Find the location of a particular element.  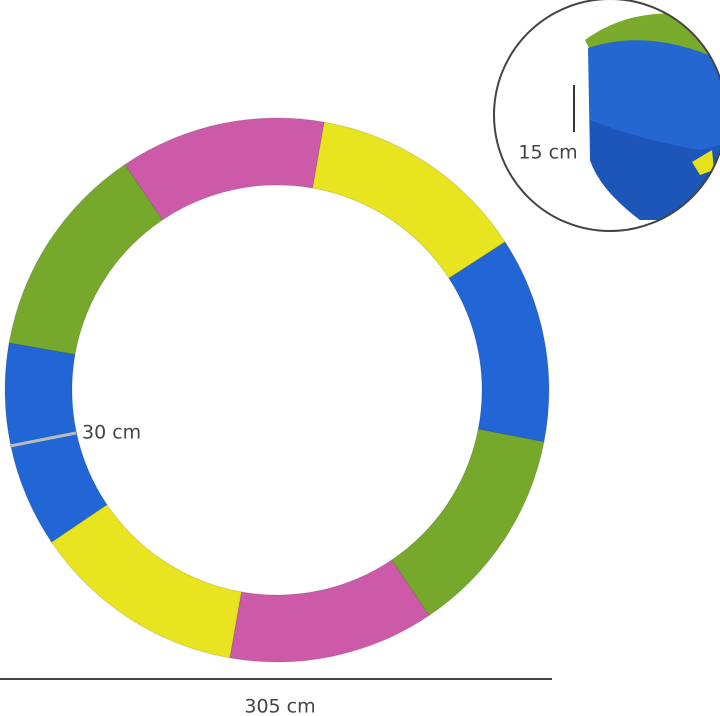

height-label: 15 cm is located at coordinates (547, 153).